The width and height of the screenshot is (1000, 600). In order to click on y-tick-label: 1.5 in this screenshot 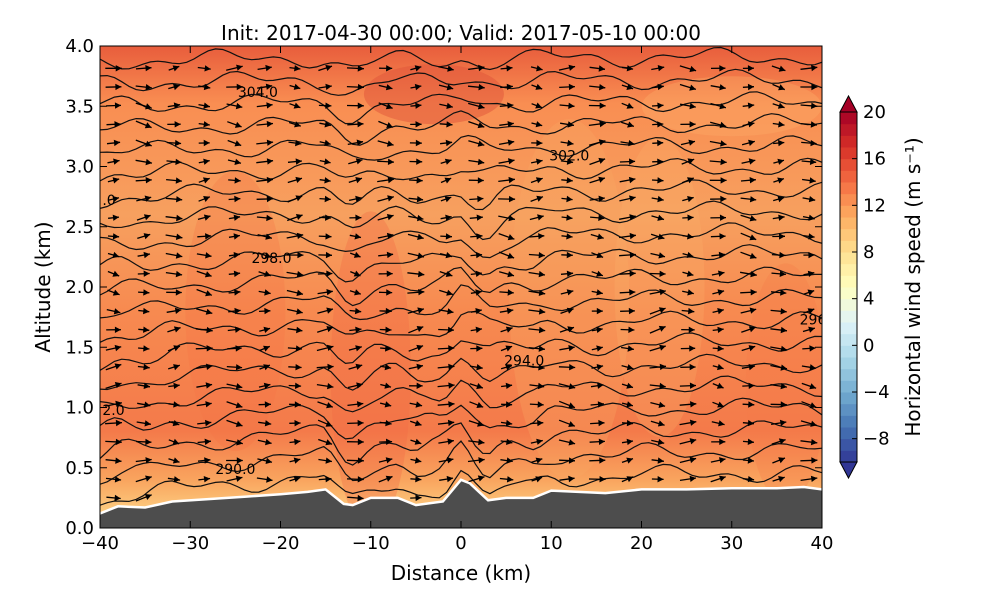, I will do `click(79, 347)`.